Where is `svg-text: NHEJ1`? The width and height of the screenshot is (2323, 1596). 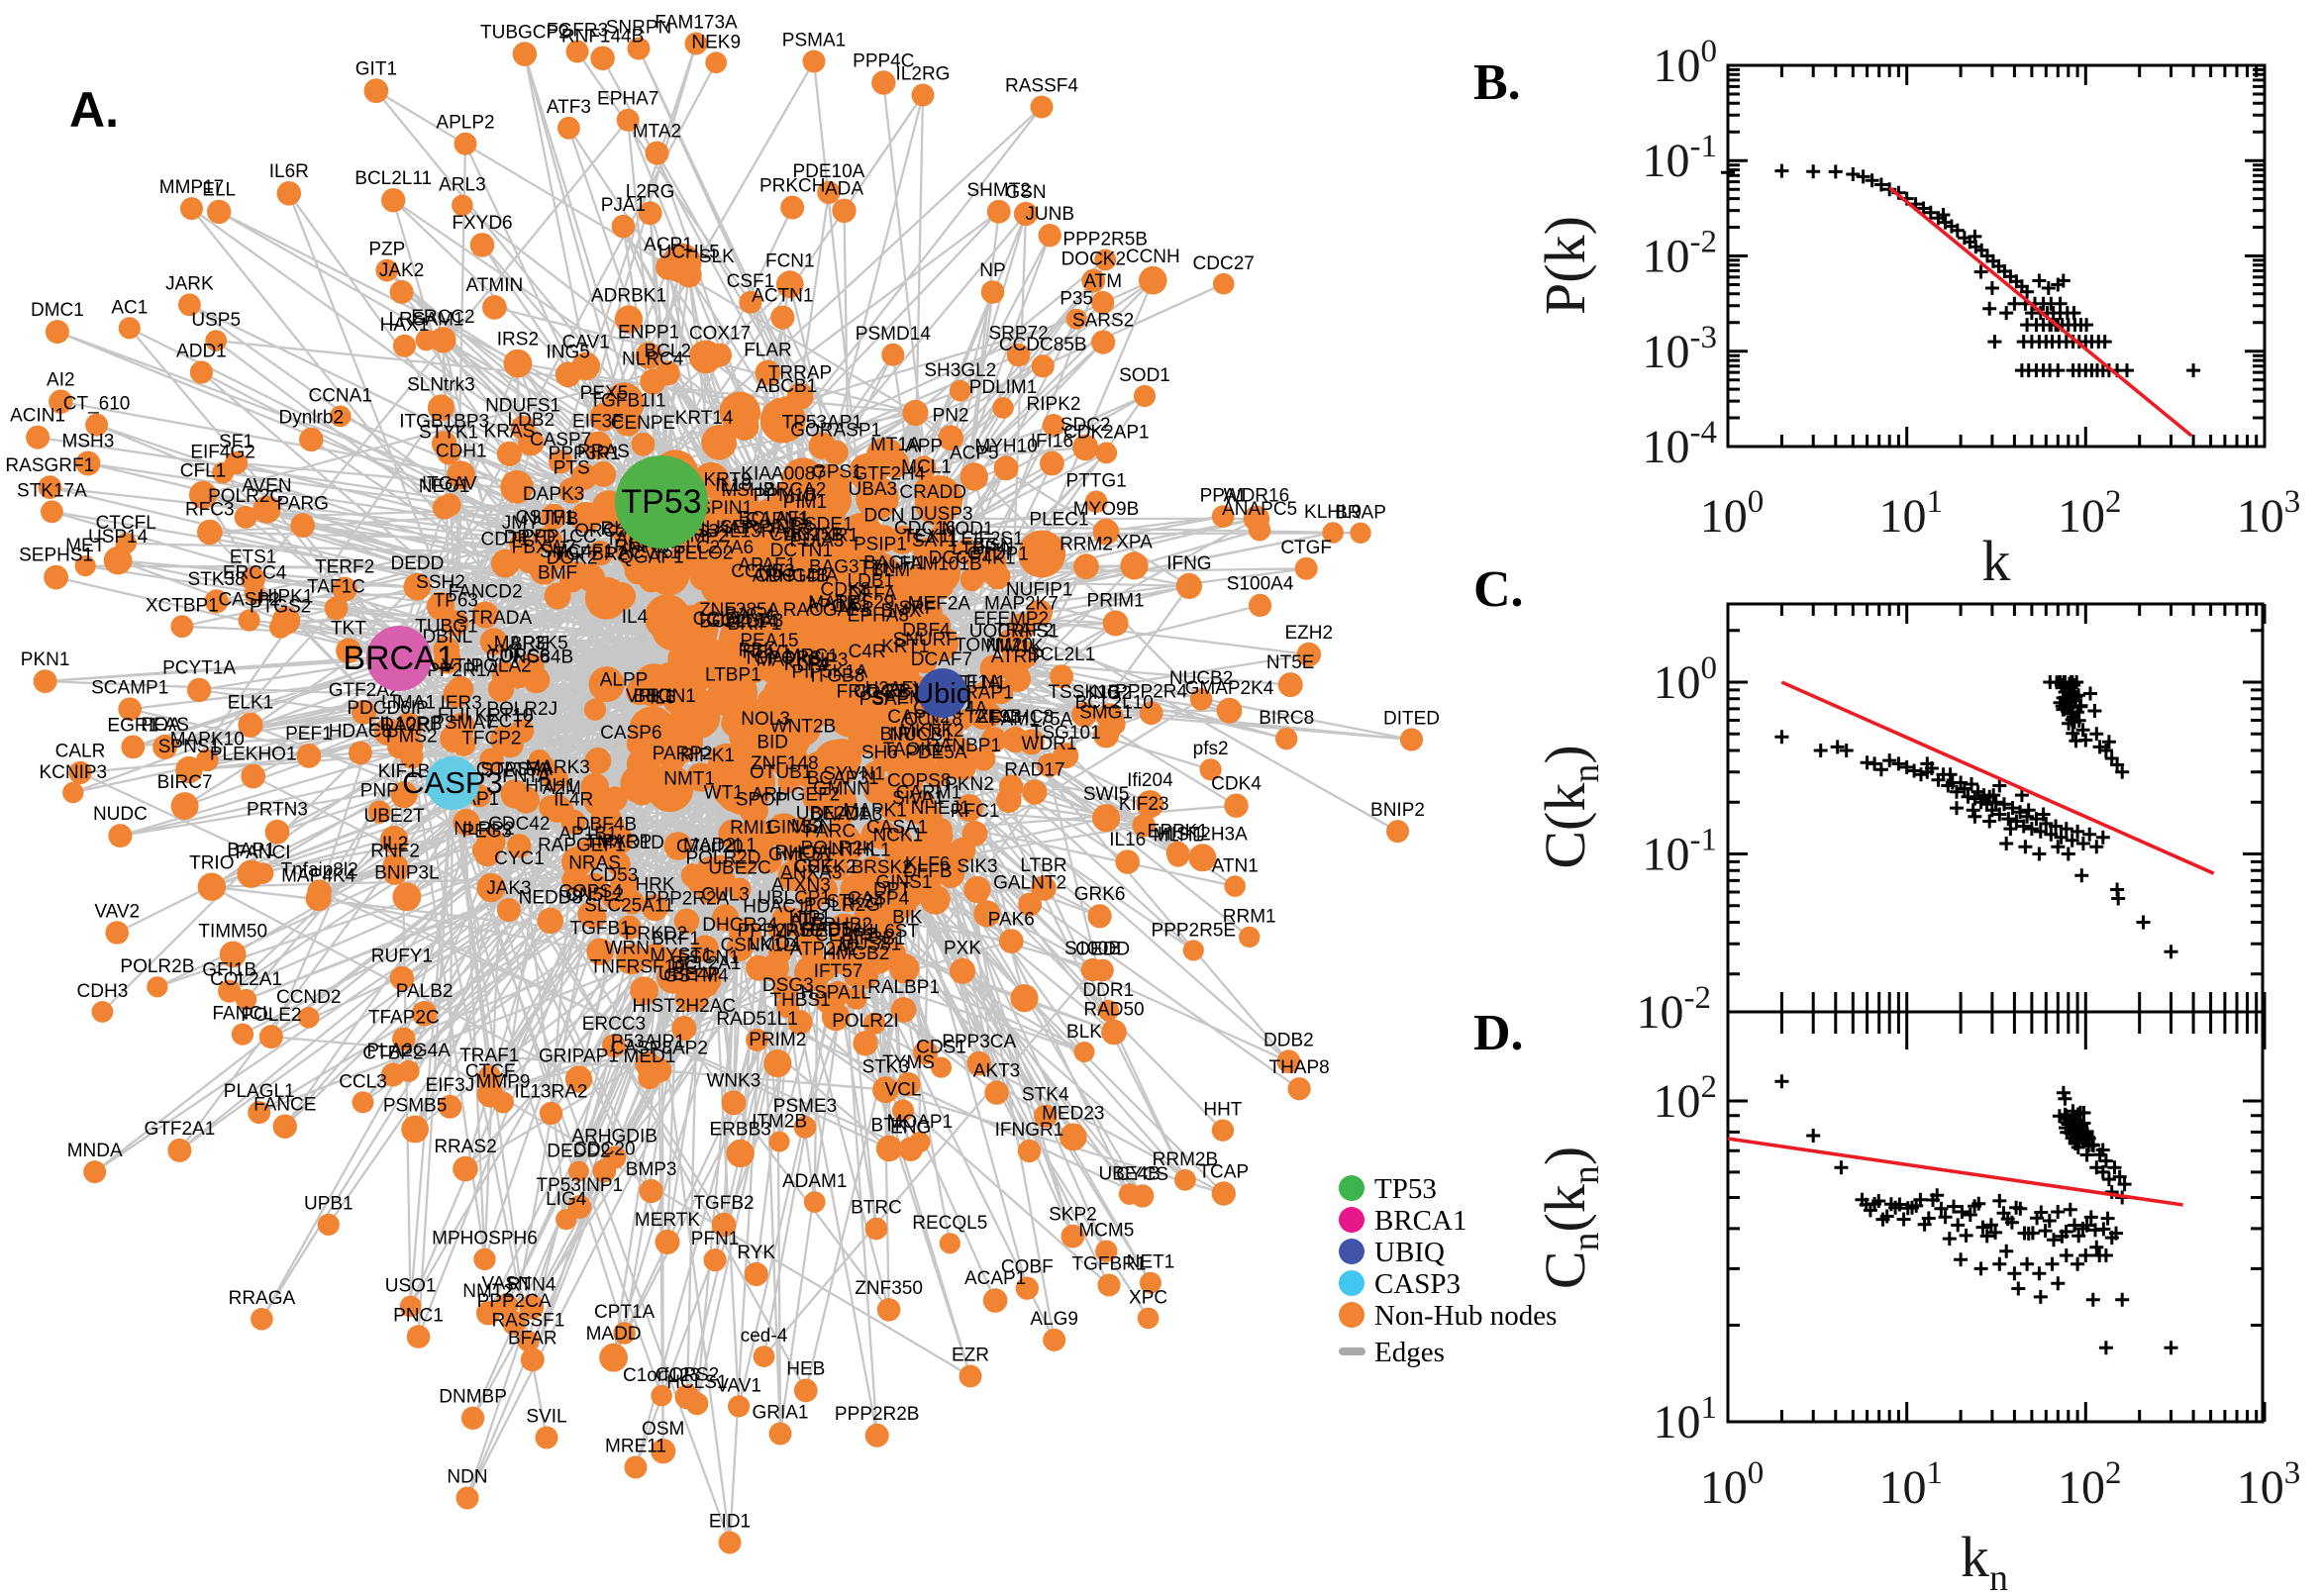 svg-text: NHEJ1 is located at coordinates (940, 808).